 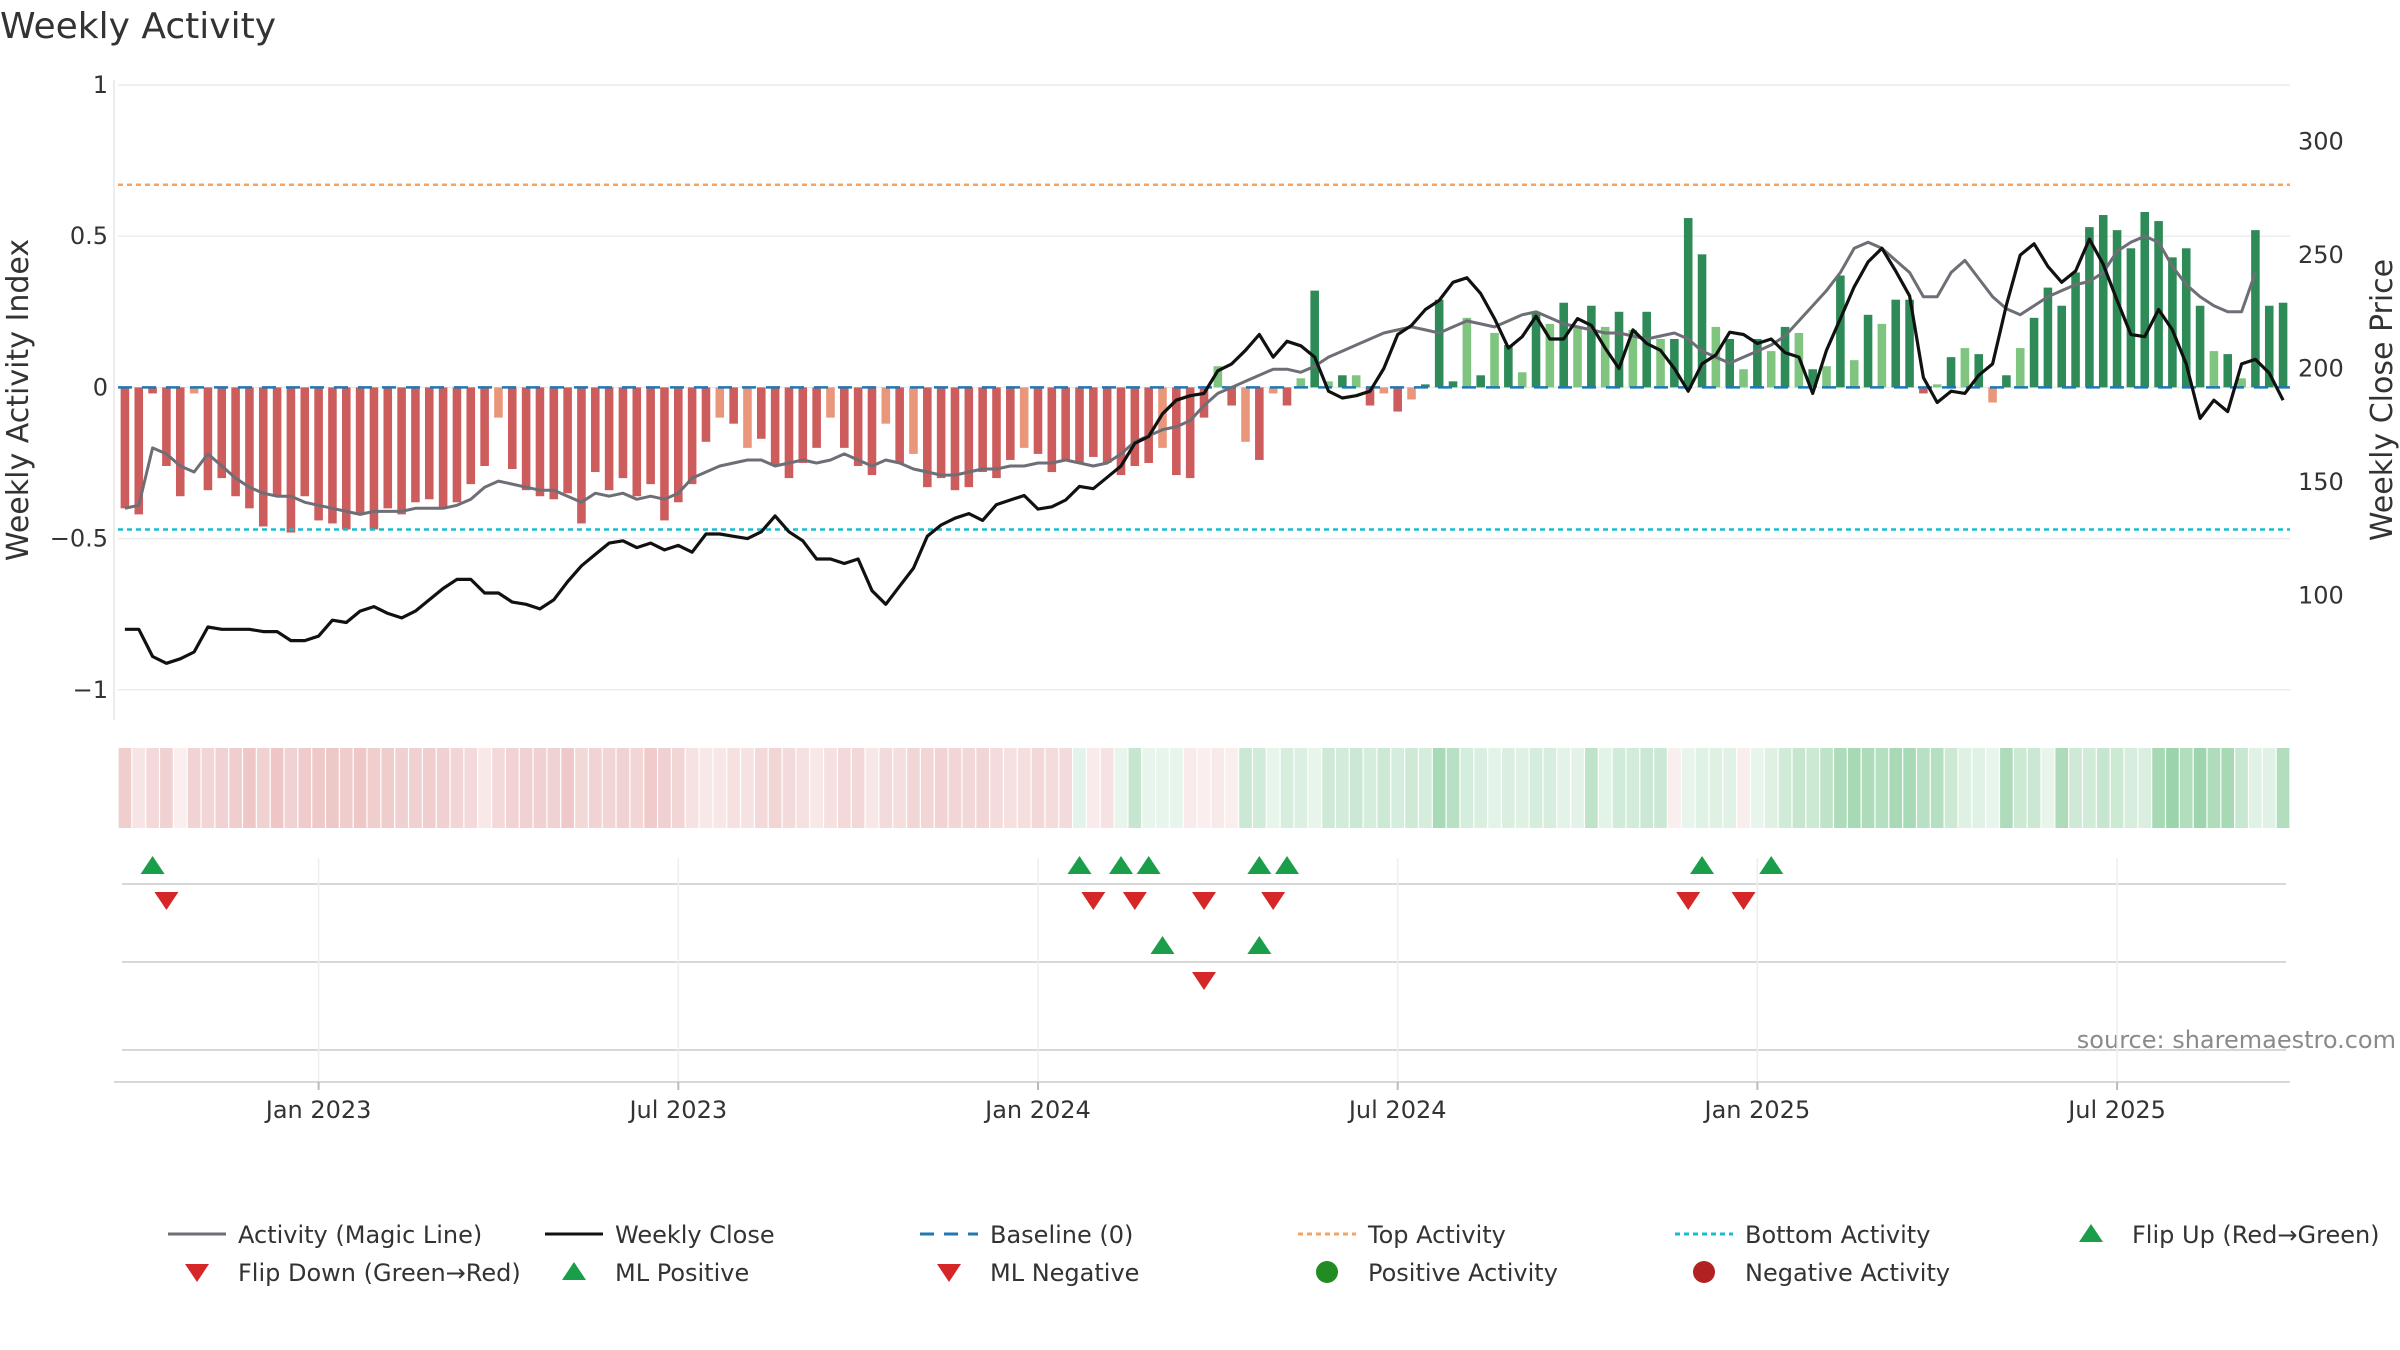 I want to click on x-tick-label: Jul 2023, so click(x=677, y=1110).